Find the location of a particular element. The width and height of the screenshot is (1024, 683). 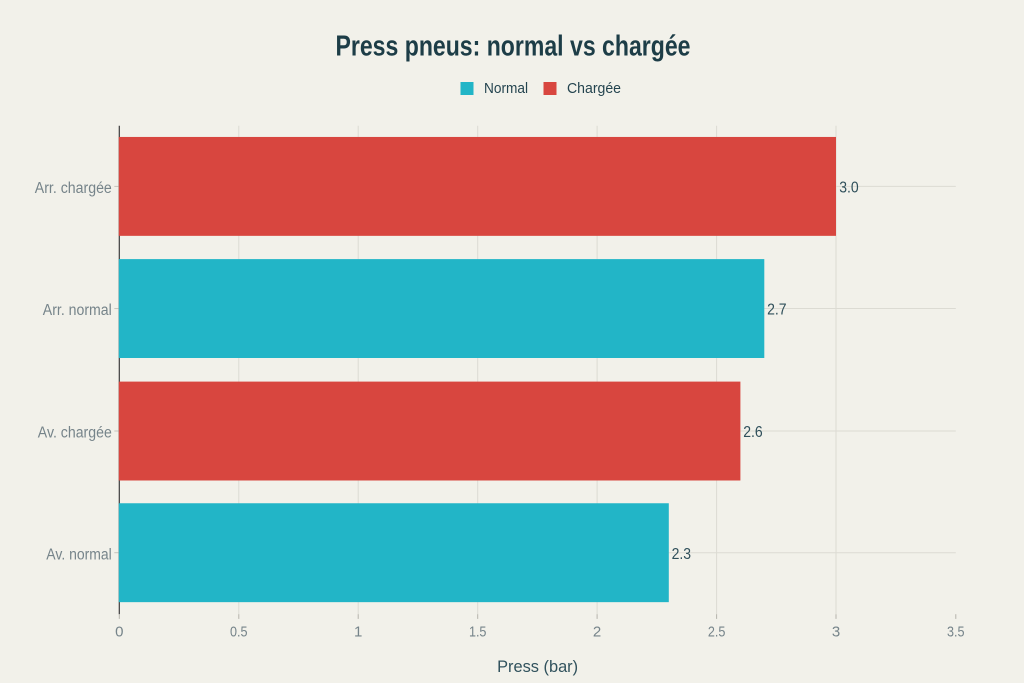

svg-text: 1.5 is located at coordinates (478, 631).